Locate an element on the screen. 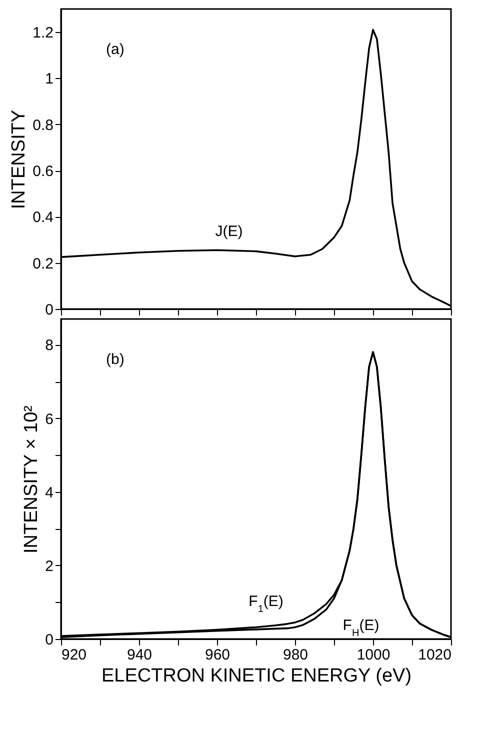 The height and width of the screenshot is (735, 492). x-tick-label: 940 is located at coordinates (139, 655).